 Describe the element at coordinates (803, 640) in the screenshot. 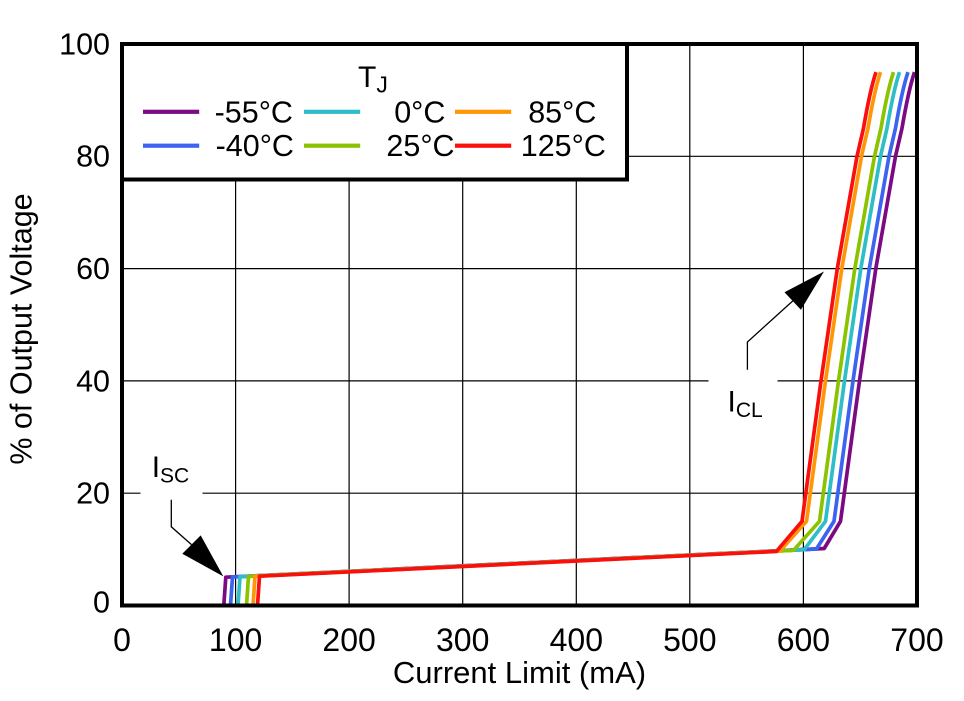

I see `svg-text: 600` at that location.